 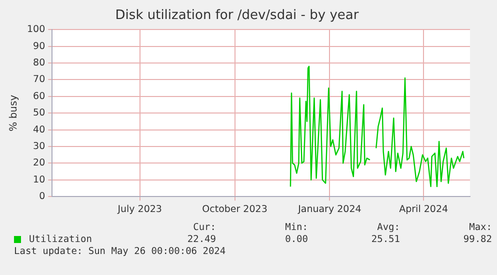 What do you see at coordinates (36, 30) in the screenshot?
I see `y-tick-label: 100` at bounding box center [36, 30].